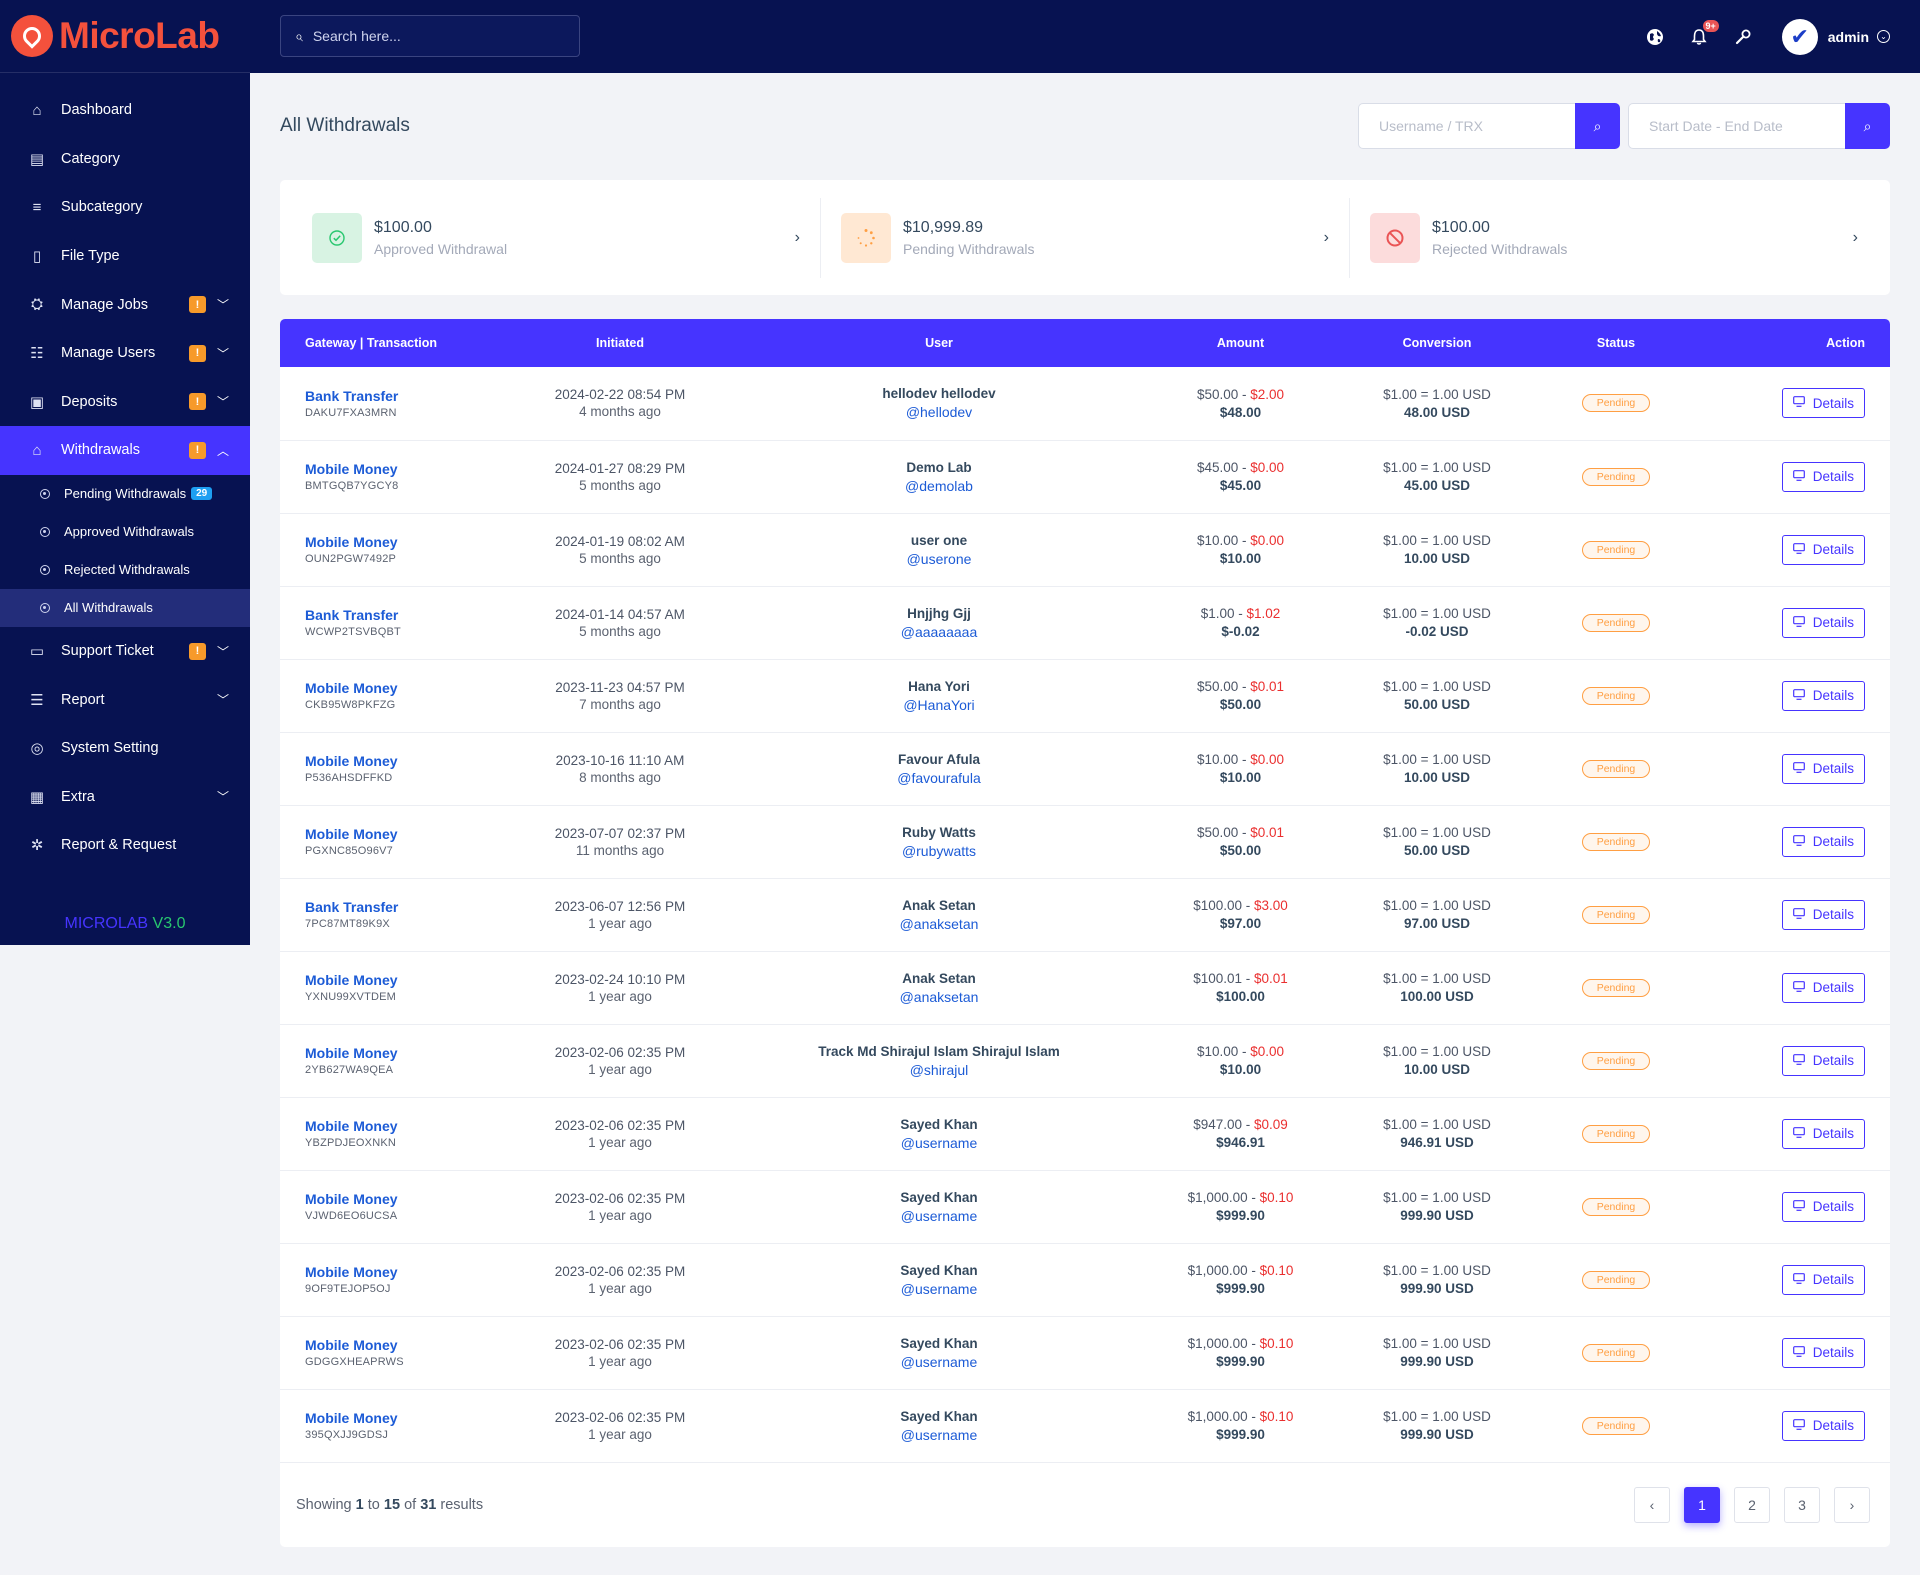 The width and height of the screenshot is (1920, 1575). I want to click on sidebar-item-dashboard: ⌂ Dashboard, so click(125, 110).